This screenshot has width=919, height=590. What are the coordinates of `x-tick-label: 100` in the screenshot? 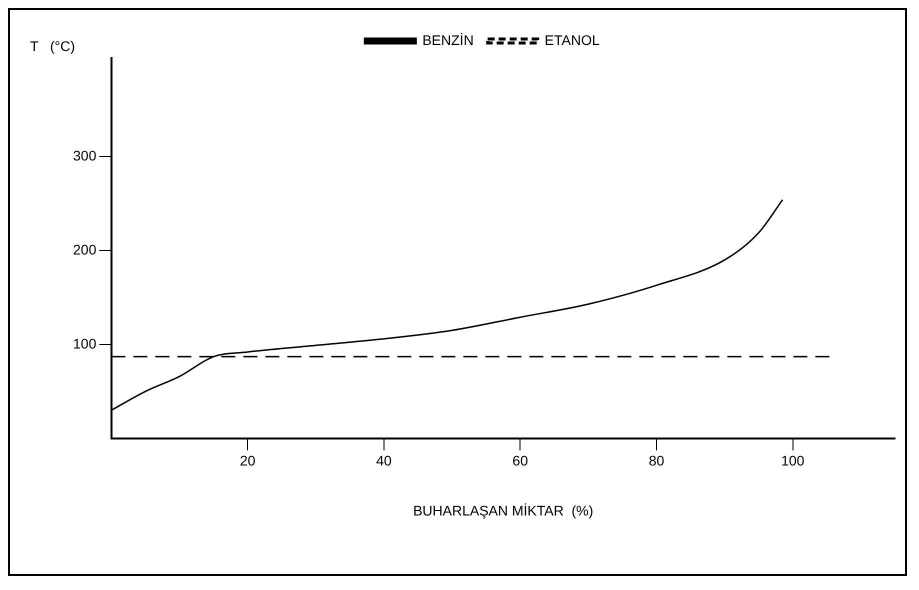 It's located at (793, 460).